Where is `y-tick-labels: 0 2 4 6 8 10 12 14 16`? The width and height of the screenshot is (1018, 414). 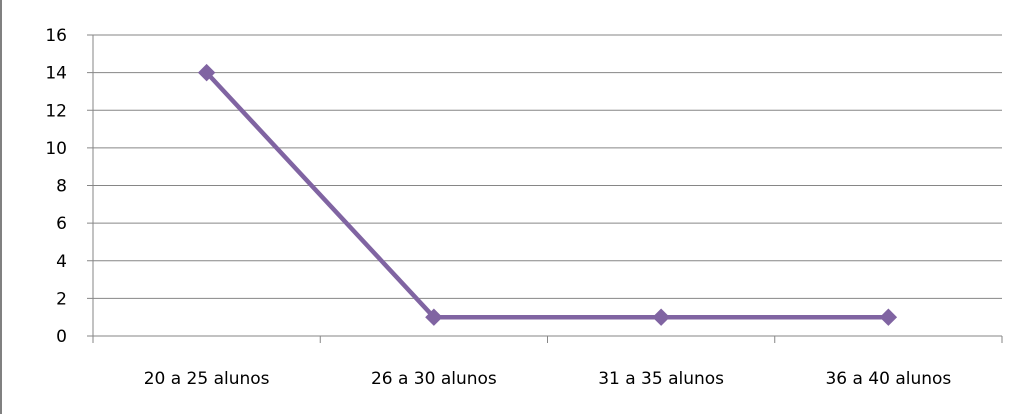
y-tick-labels: 0 2 4 6 8 10 12 14 16 is located at coordinates (56, 186).